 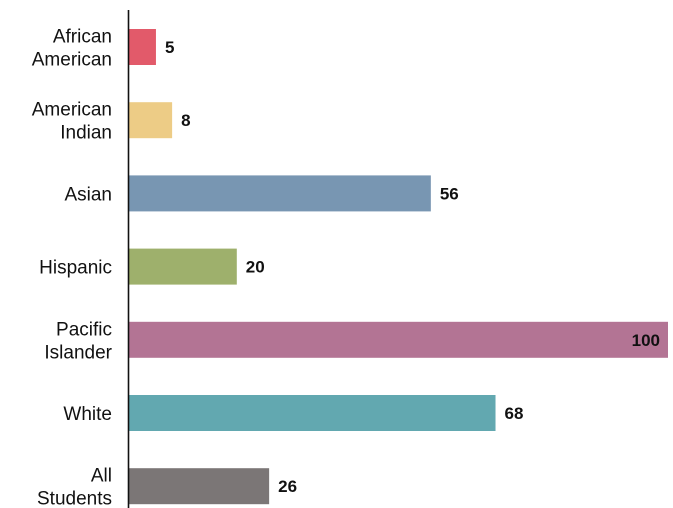 I want to click on category-label-4: Pacific Islander, so click(x=78, y=341).